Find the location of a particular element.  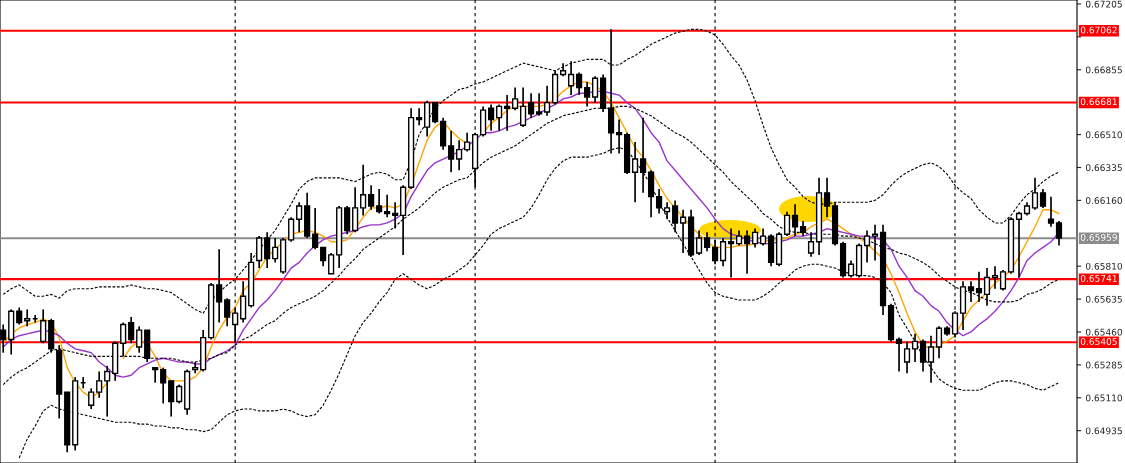

ref-line-label: 0.66681 is located at coordinates (1098, 102).